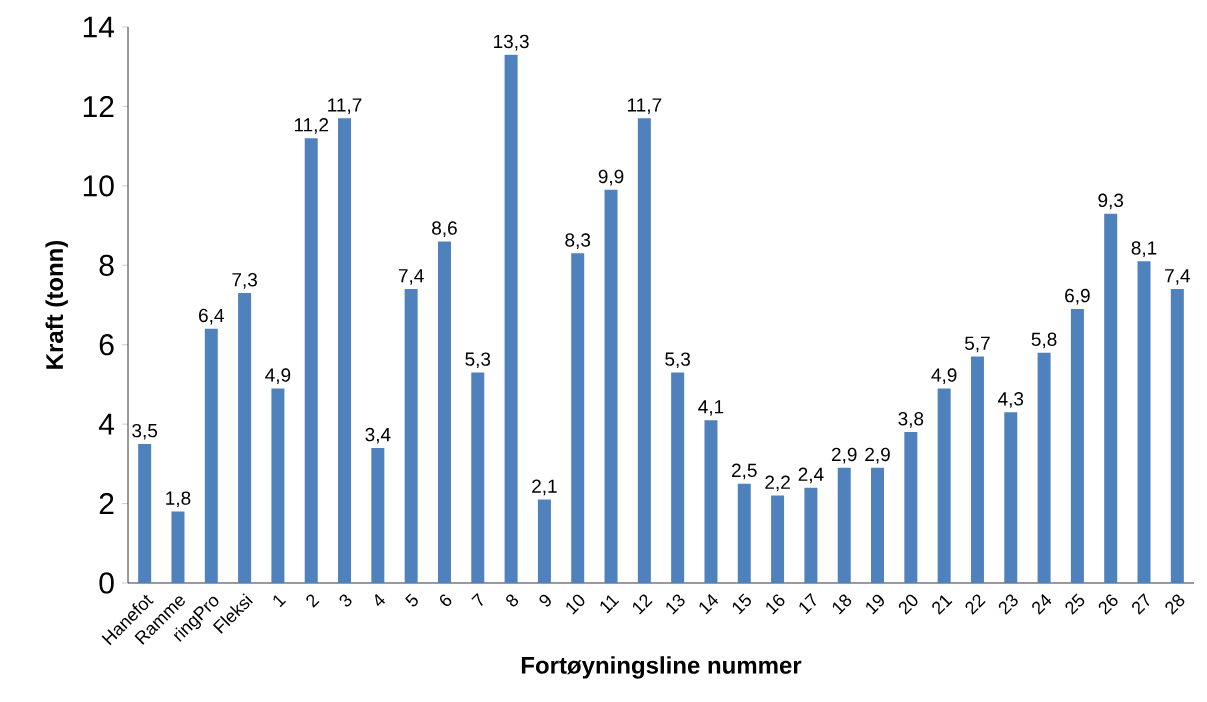 This screenshot has height=702, width=1207. What do you see at coordinates (145, 431) in the screenshot?
I see `data-label: 3,5` at bounding box center [145, 431].